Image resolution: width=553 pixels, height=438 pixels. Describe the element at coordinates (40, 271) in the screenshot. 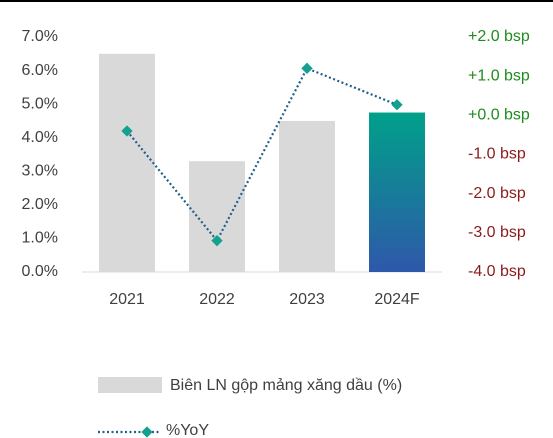

I see `y-tick-label: 0.0%` at that location.